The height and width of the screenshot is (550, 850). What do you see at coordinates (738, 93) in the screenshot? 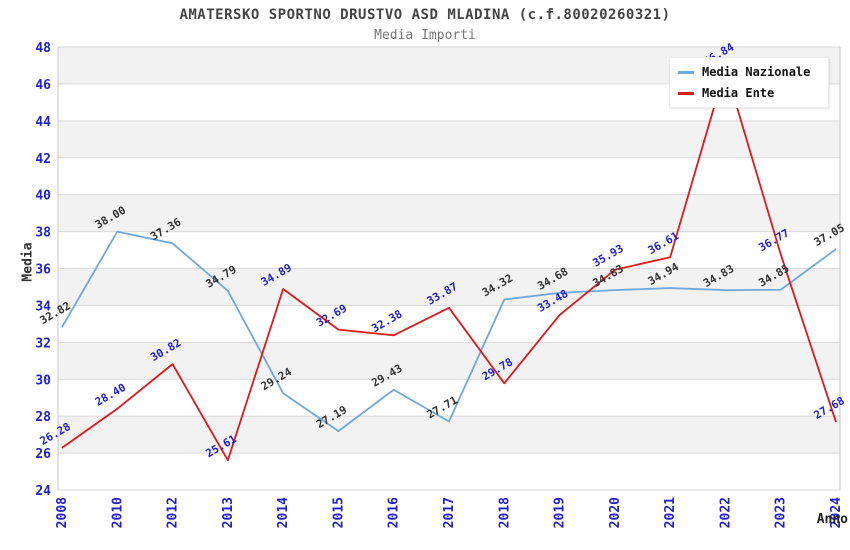
I see `legend-label-media-ente: Media Ente` at bounding box center [738, 93].